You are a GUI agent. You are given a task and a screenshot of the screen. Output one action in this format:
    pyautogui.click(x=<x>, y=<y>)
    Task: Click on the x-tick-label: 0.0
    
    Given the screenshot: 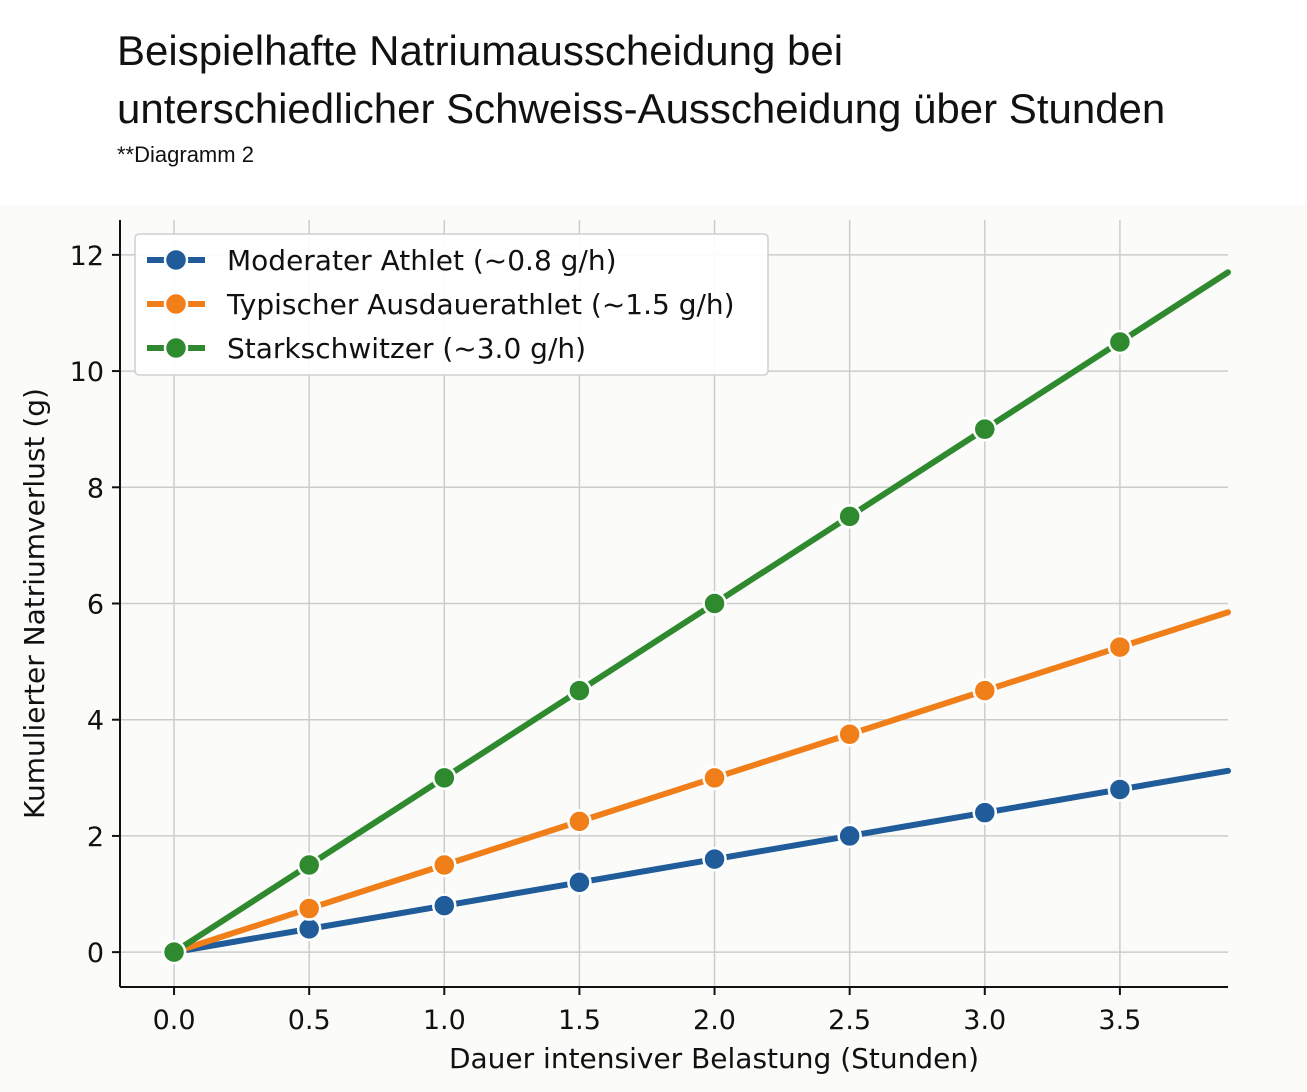 What is the action you would take?
    pyautogui.click(x=174, y=1020)
    